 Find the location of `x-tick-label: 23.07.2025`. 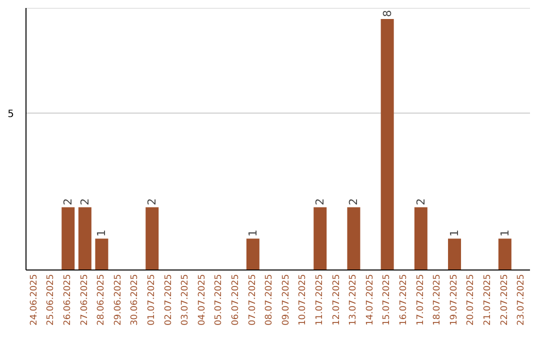

x-tick-label: 23.07.2025 is located at coordinates (521, 300).